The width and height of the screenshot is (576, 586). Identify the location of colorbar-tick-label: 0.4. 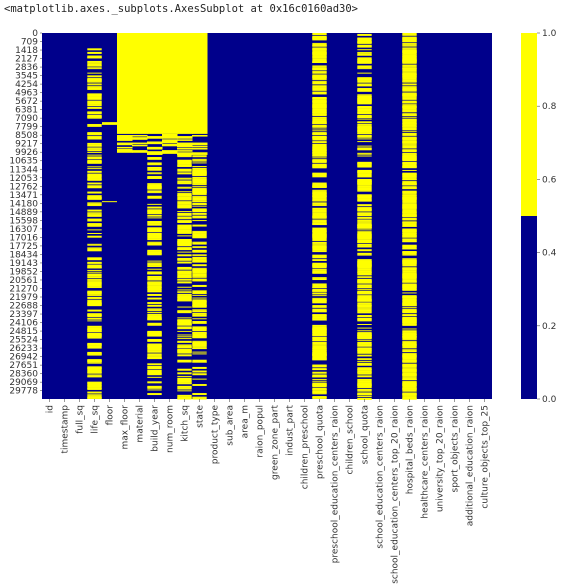
(549, 254).